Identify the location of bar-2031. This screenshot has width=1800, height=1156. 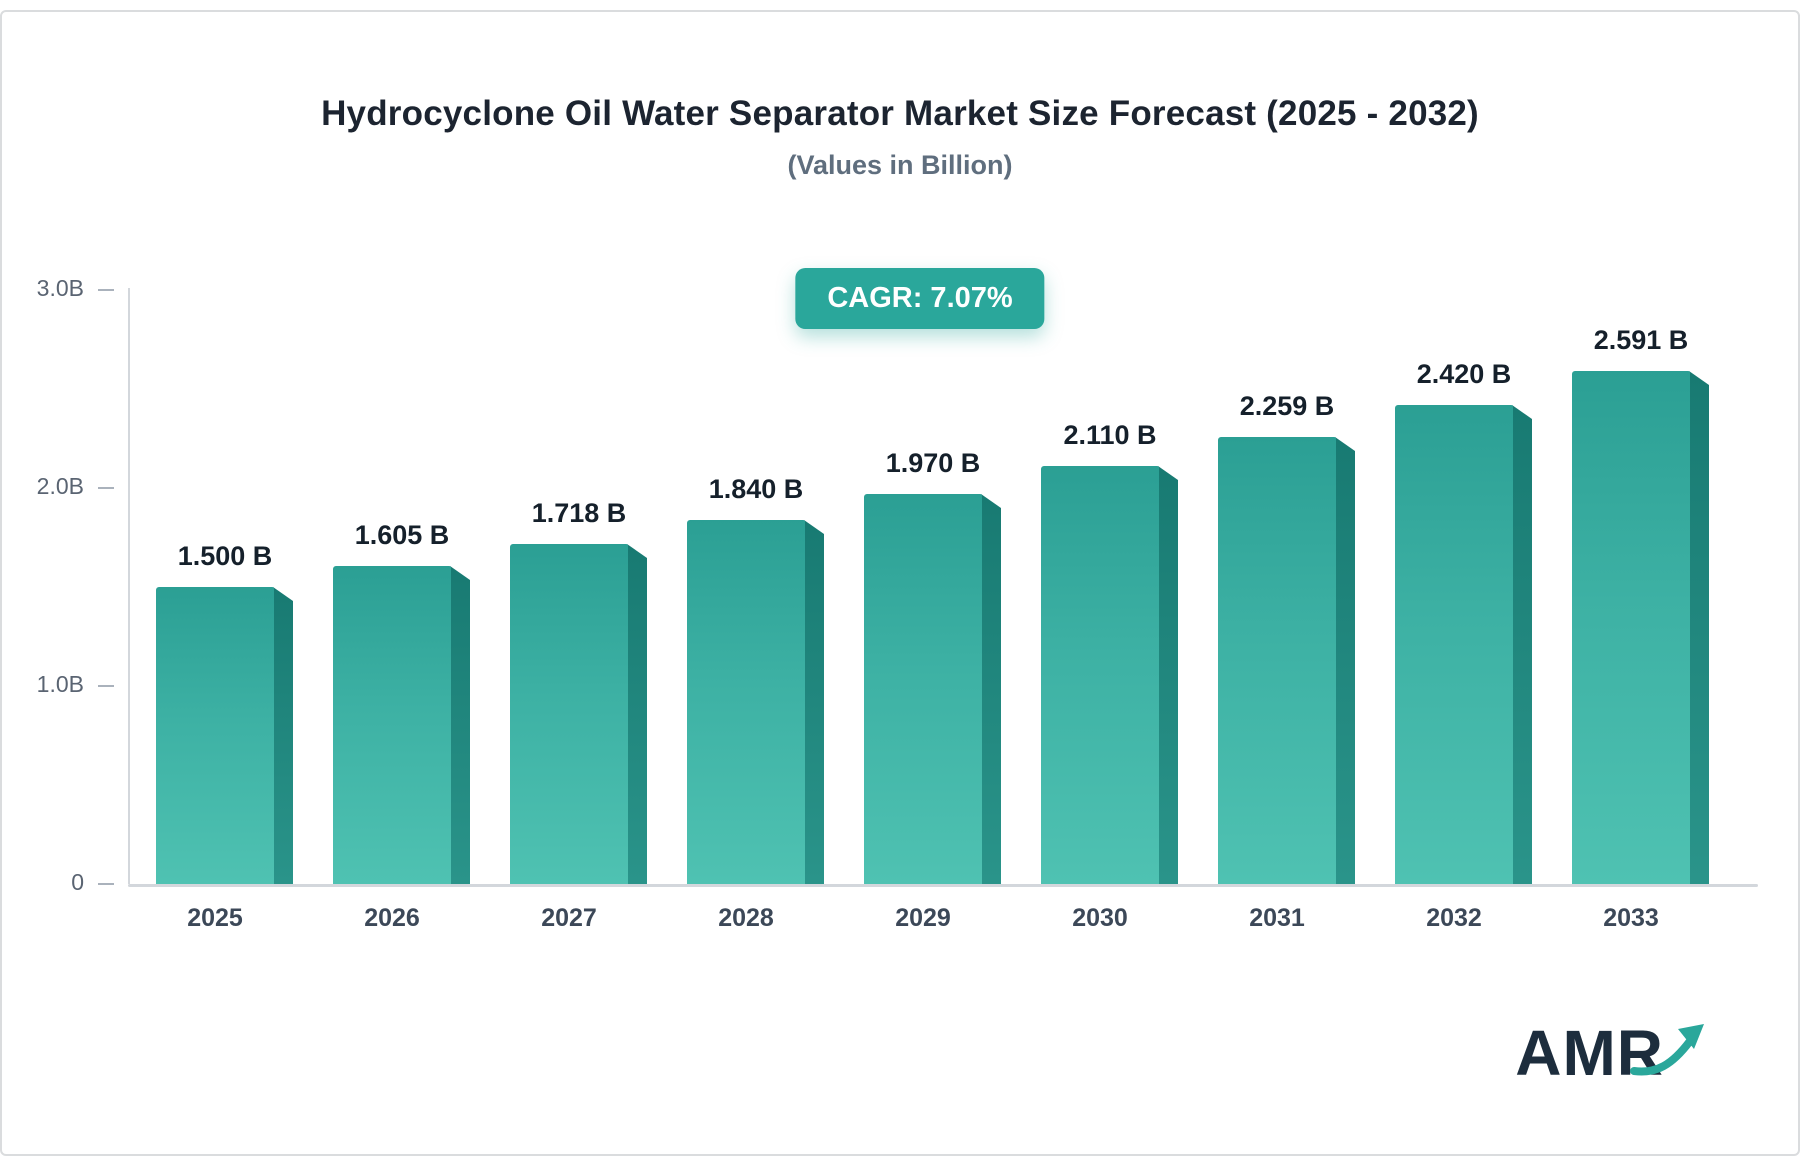
(1277, 660).